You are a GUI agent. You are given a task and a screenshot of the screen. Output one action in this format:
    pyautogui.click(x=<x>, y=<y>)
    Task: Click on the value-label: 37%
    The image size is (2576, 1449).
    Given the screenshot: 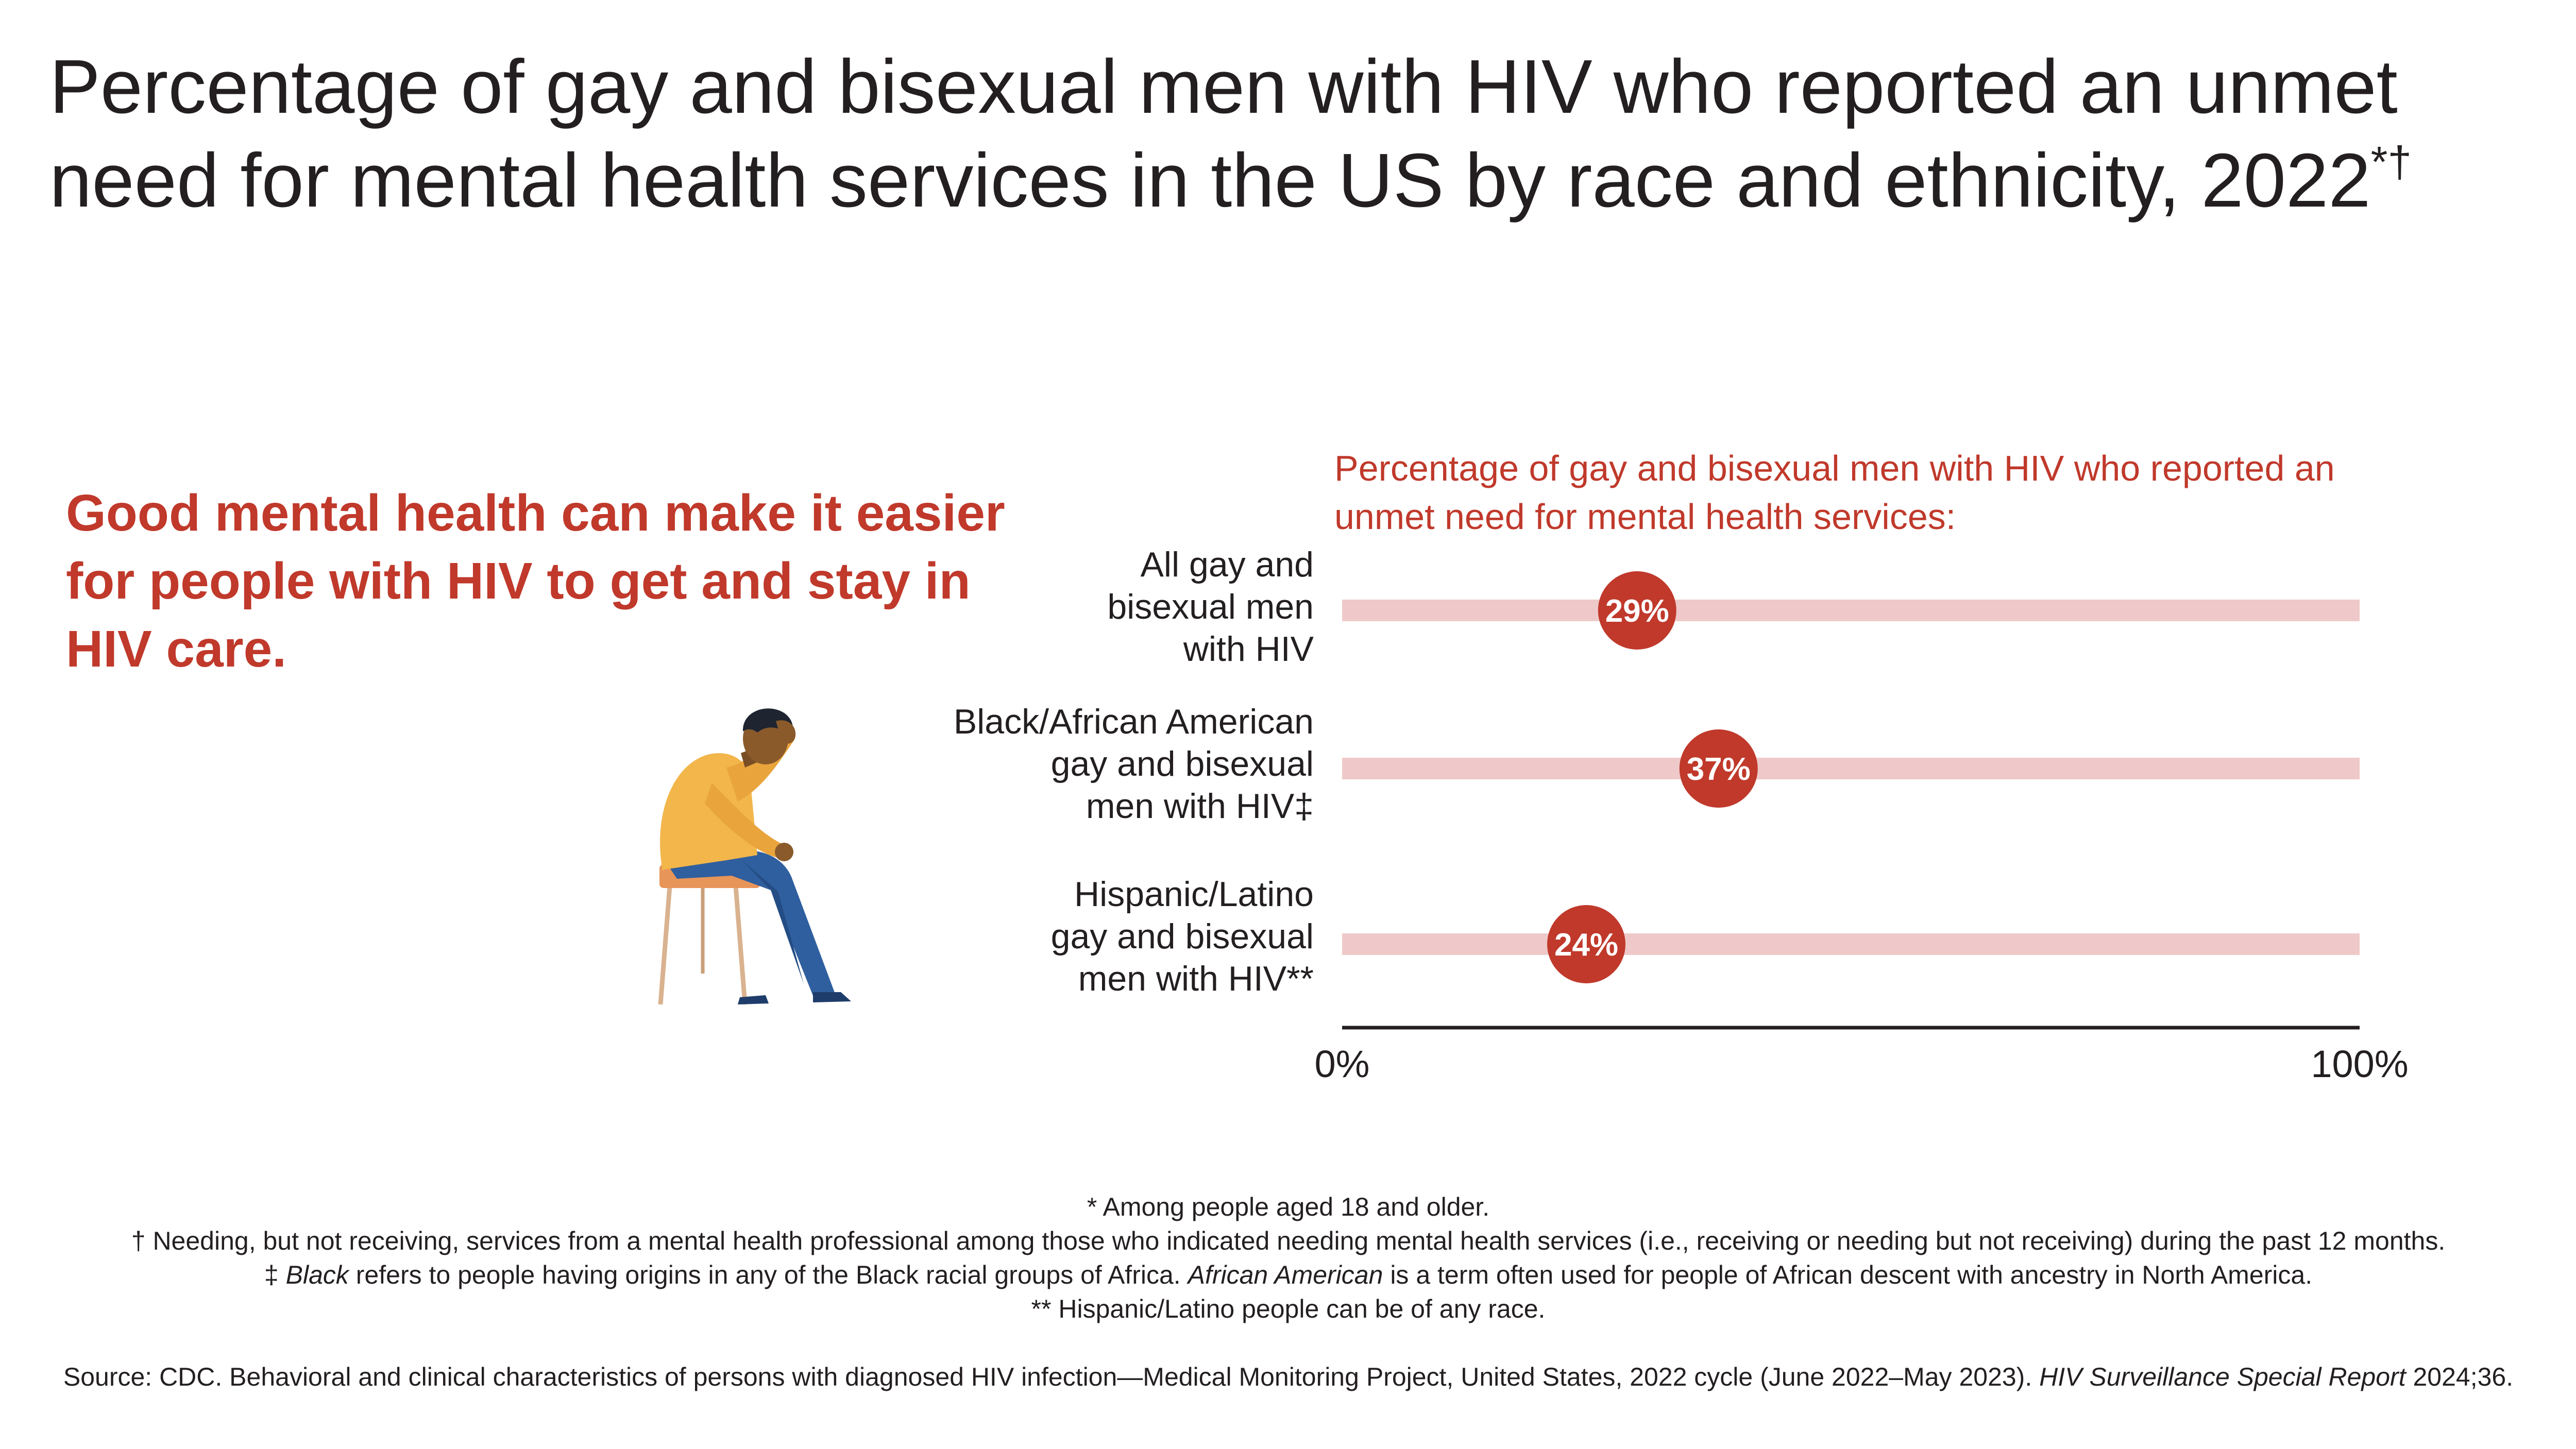 What is the action you would take?
    pyautogui.click(x=1719, y=770)
    